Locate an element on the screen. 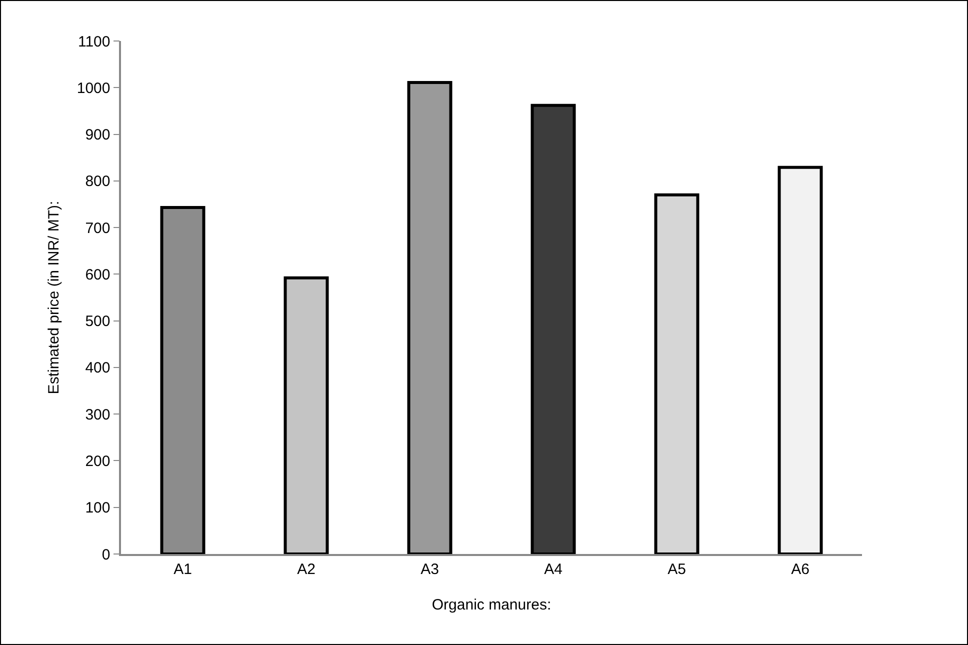 The height and width of the screenshot is (645, 968). x-tick-label: A1 is located at coordinates (183, 569).